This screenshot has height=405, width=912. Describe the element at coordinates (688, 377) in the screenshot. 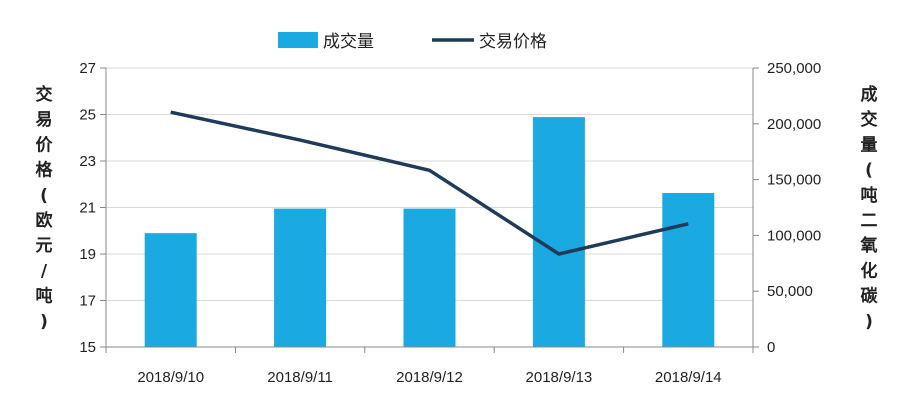

I see `category-label: 2018/9/14` at that location.